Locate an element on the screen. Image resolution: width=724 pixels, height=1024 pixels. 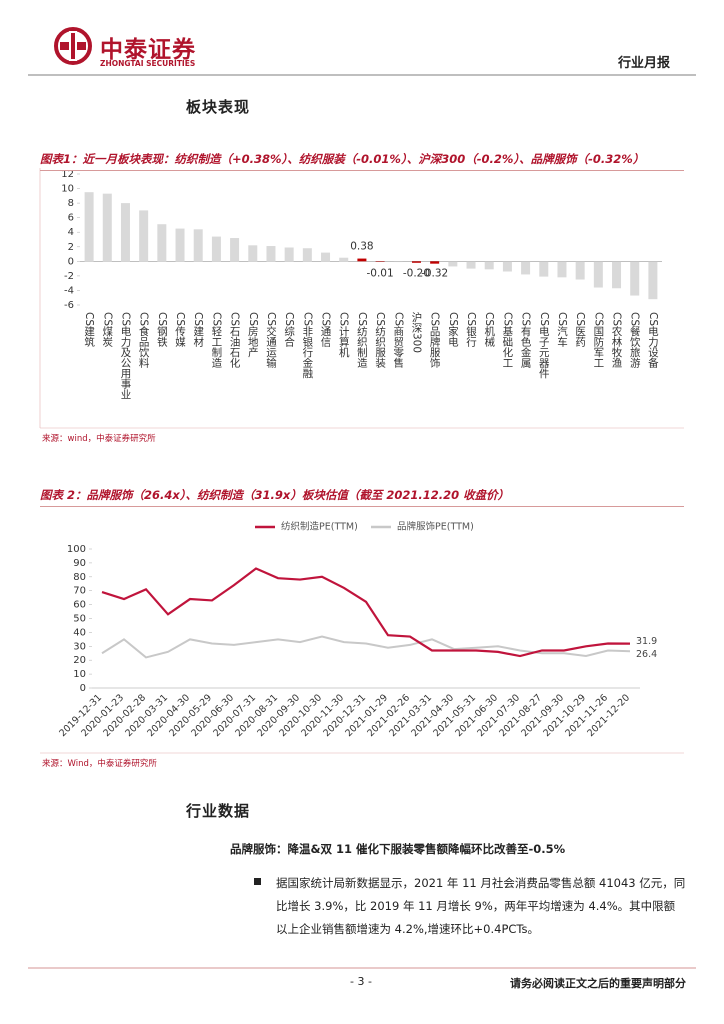
x-tick-label: CS轻工制造 is located at coordinates (216, 340).